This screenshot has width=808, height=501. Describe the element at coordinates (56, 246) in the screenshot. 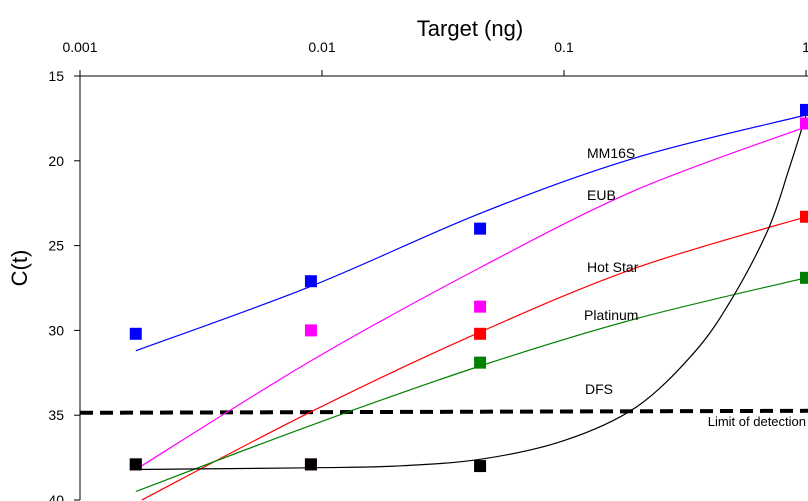

I see `y-tick-label: 25` at that location.